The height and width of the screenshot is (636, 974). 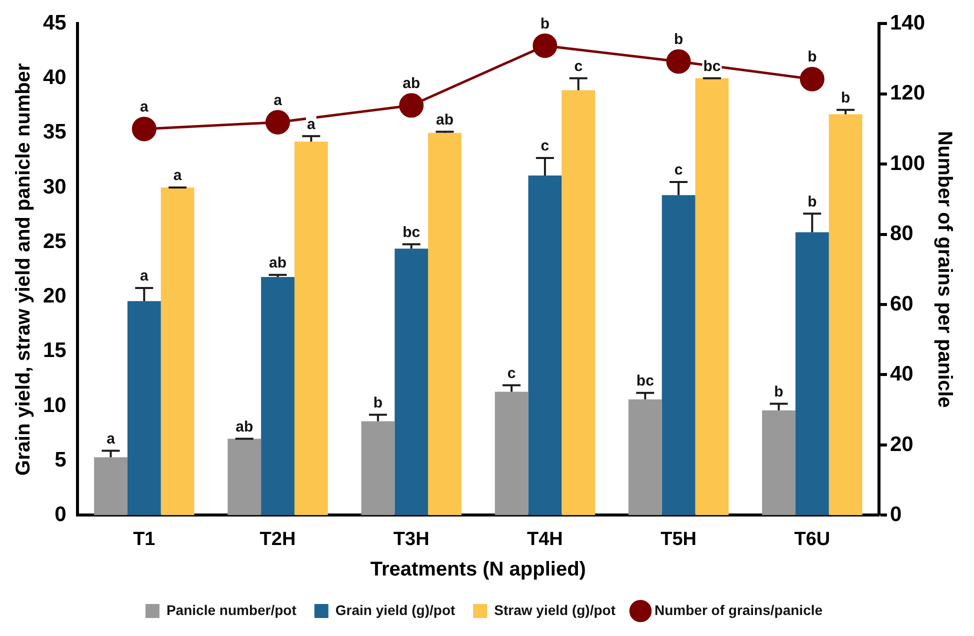 What do you see at coordinates (55, 132) in the screenshot?
I see `y-tick-label: 35` at bounding box center [55, 132].